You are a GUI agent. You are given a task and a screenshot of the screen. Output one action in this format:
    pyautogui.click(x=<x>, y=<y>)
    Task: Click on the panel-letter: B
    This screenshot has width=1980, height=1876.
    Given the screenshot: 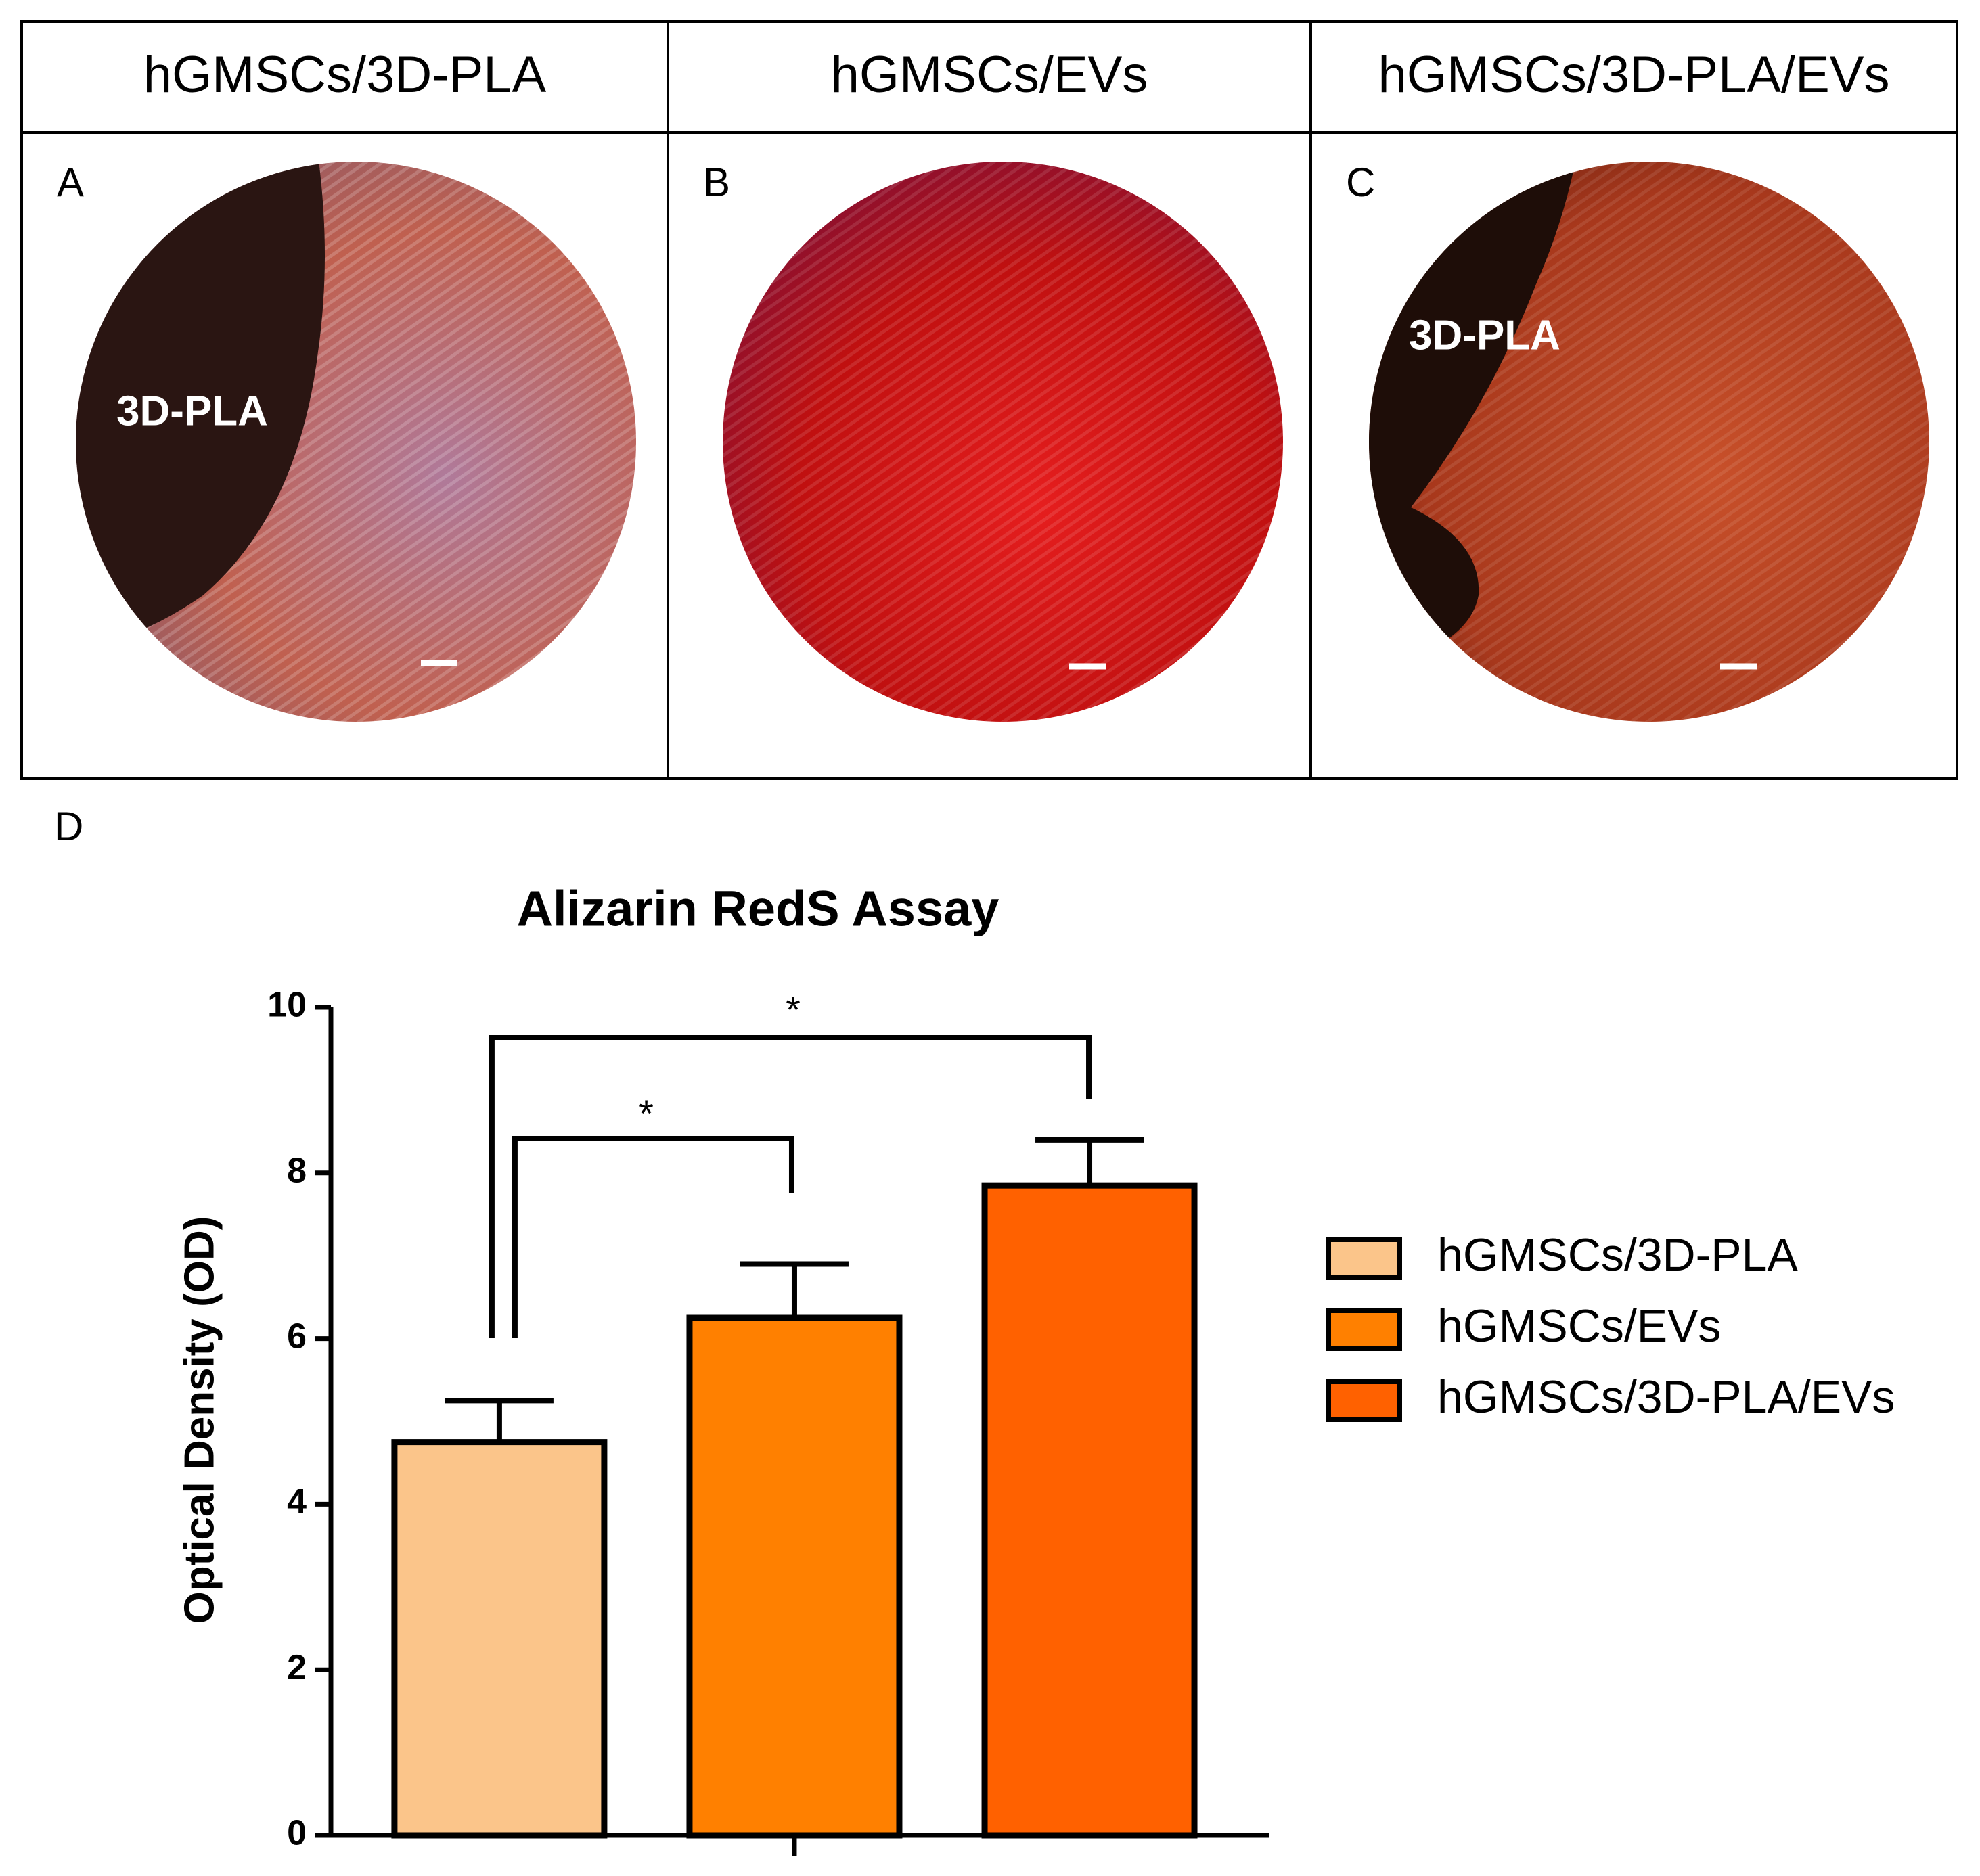 What is the action you would take?
    pyautogui.click(x=716, y=182)
    